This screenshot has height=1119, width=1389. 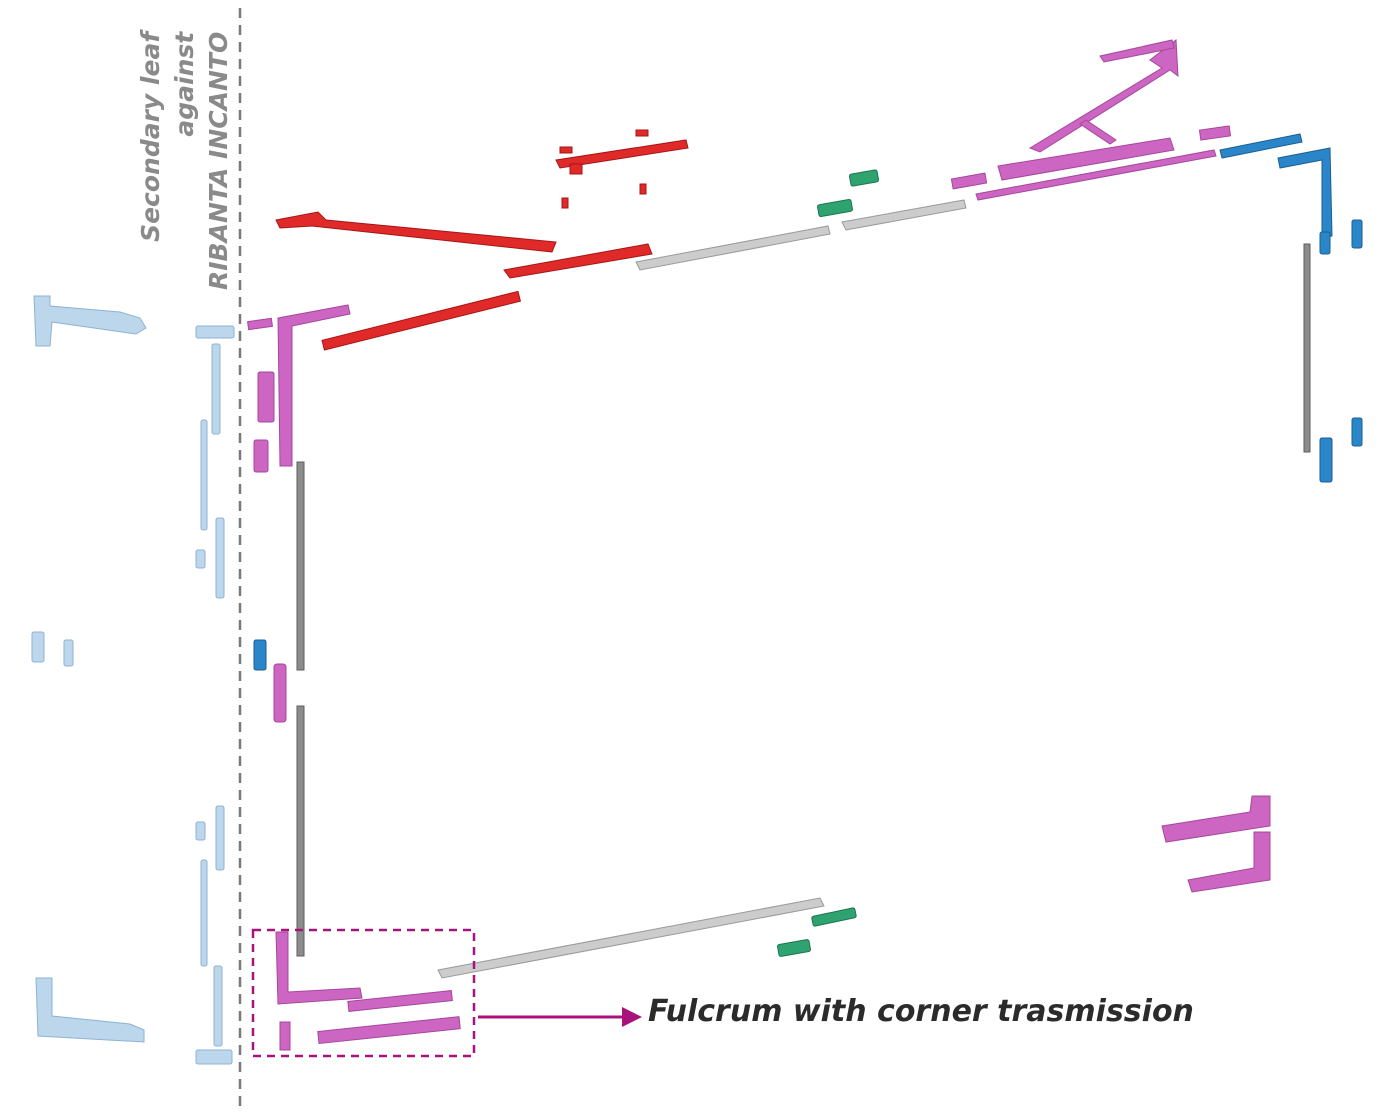 What do you see at coordinates (218, 1006) in the screenshot?
I see `bottom-rod` at bounding box center [218, 1006].